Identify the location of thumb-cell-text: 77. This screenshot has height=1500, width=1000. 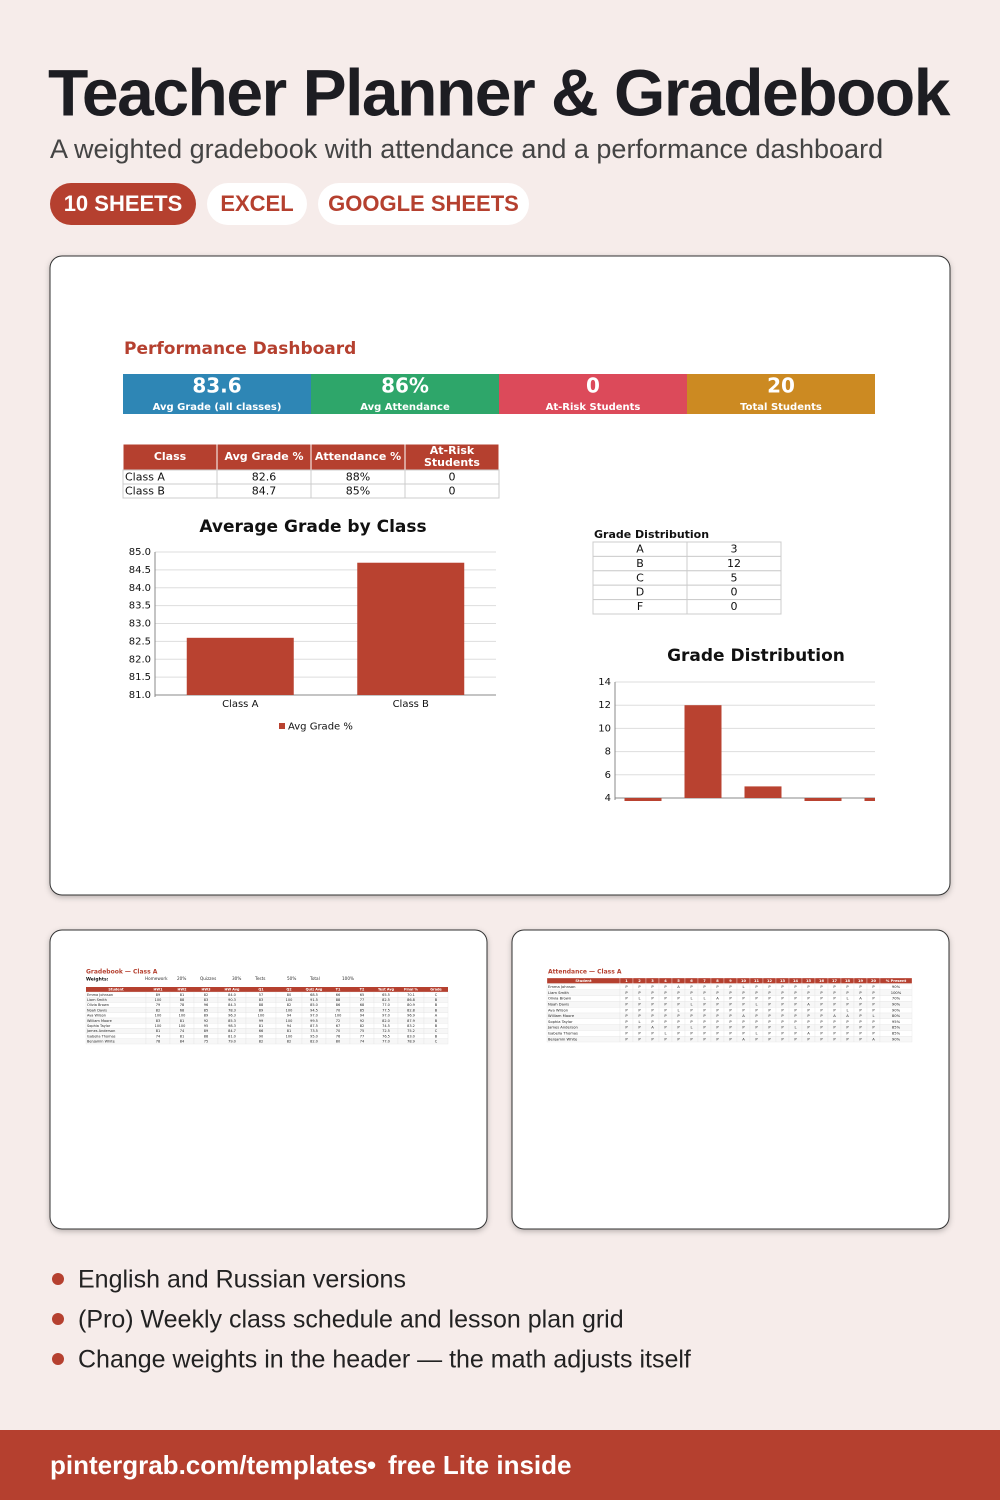
(362, 1036).